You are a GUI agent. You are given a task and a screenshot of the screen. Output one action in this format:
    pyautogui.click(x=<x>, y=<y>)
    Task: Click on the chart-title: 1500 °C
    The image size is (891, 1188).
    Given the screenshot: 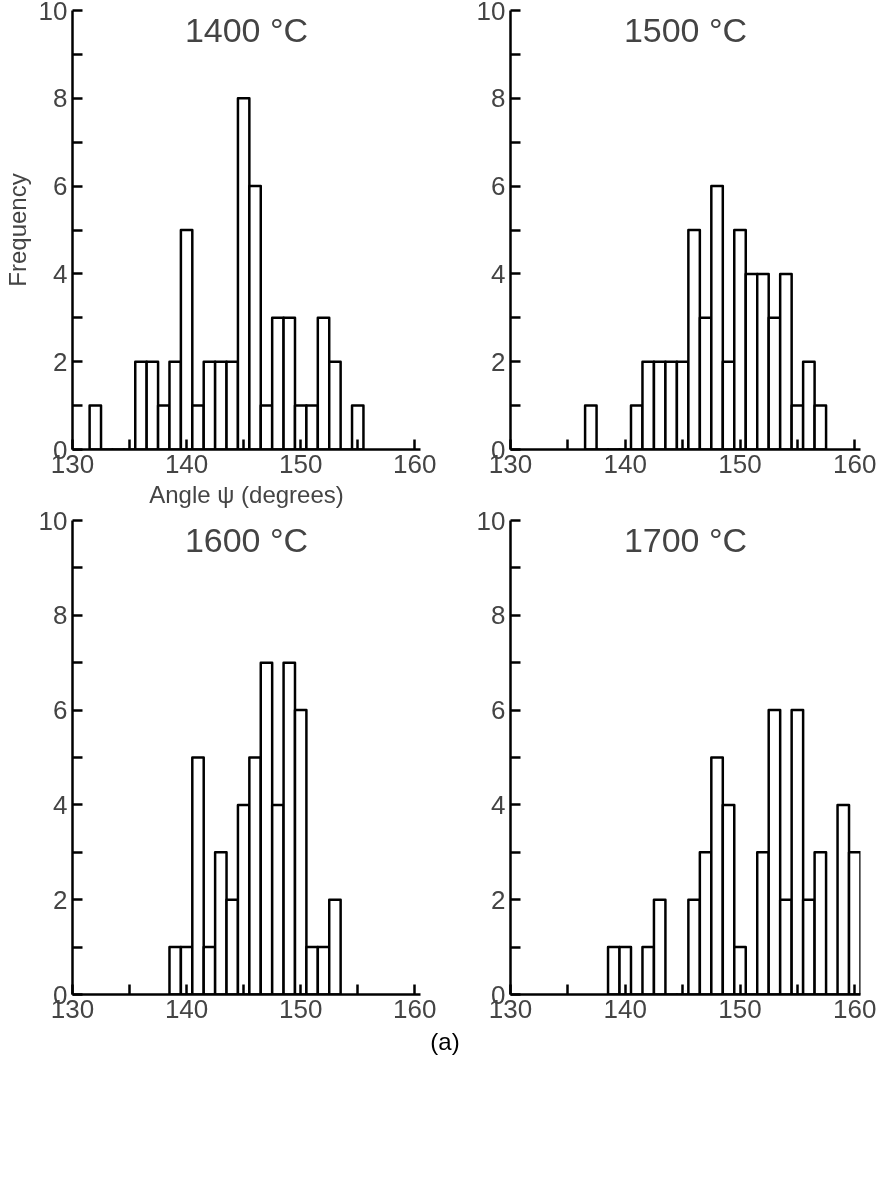 What is the action you would take?
    pyautogui.click(x=685, y=29)
    